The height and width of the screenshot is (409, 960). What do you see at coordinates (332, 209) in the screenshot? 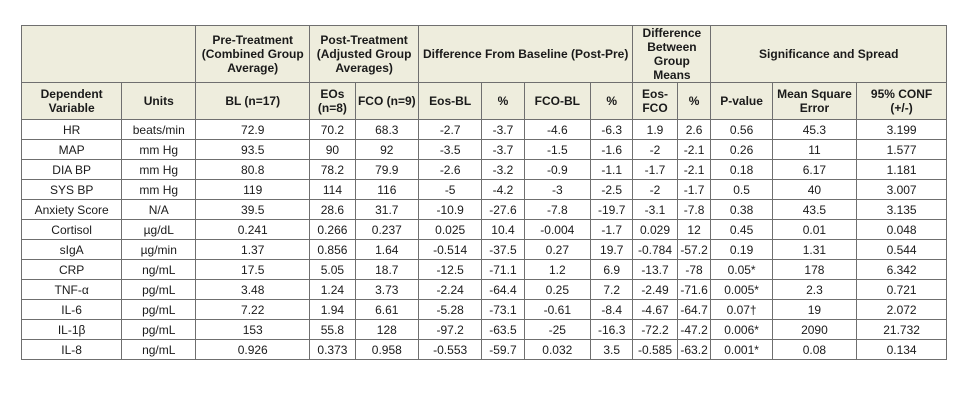
I see `cell-eos: 28.6` at bounding box center [332, 209].